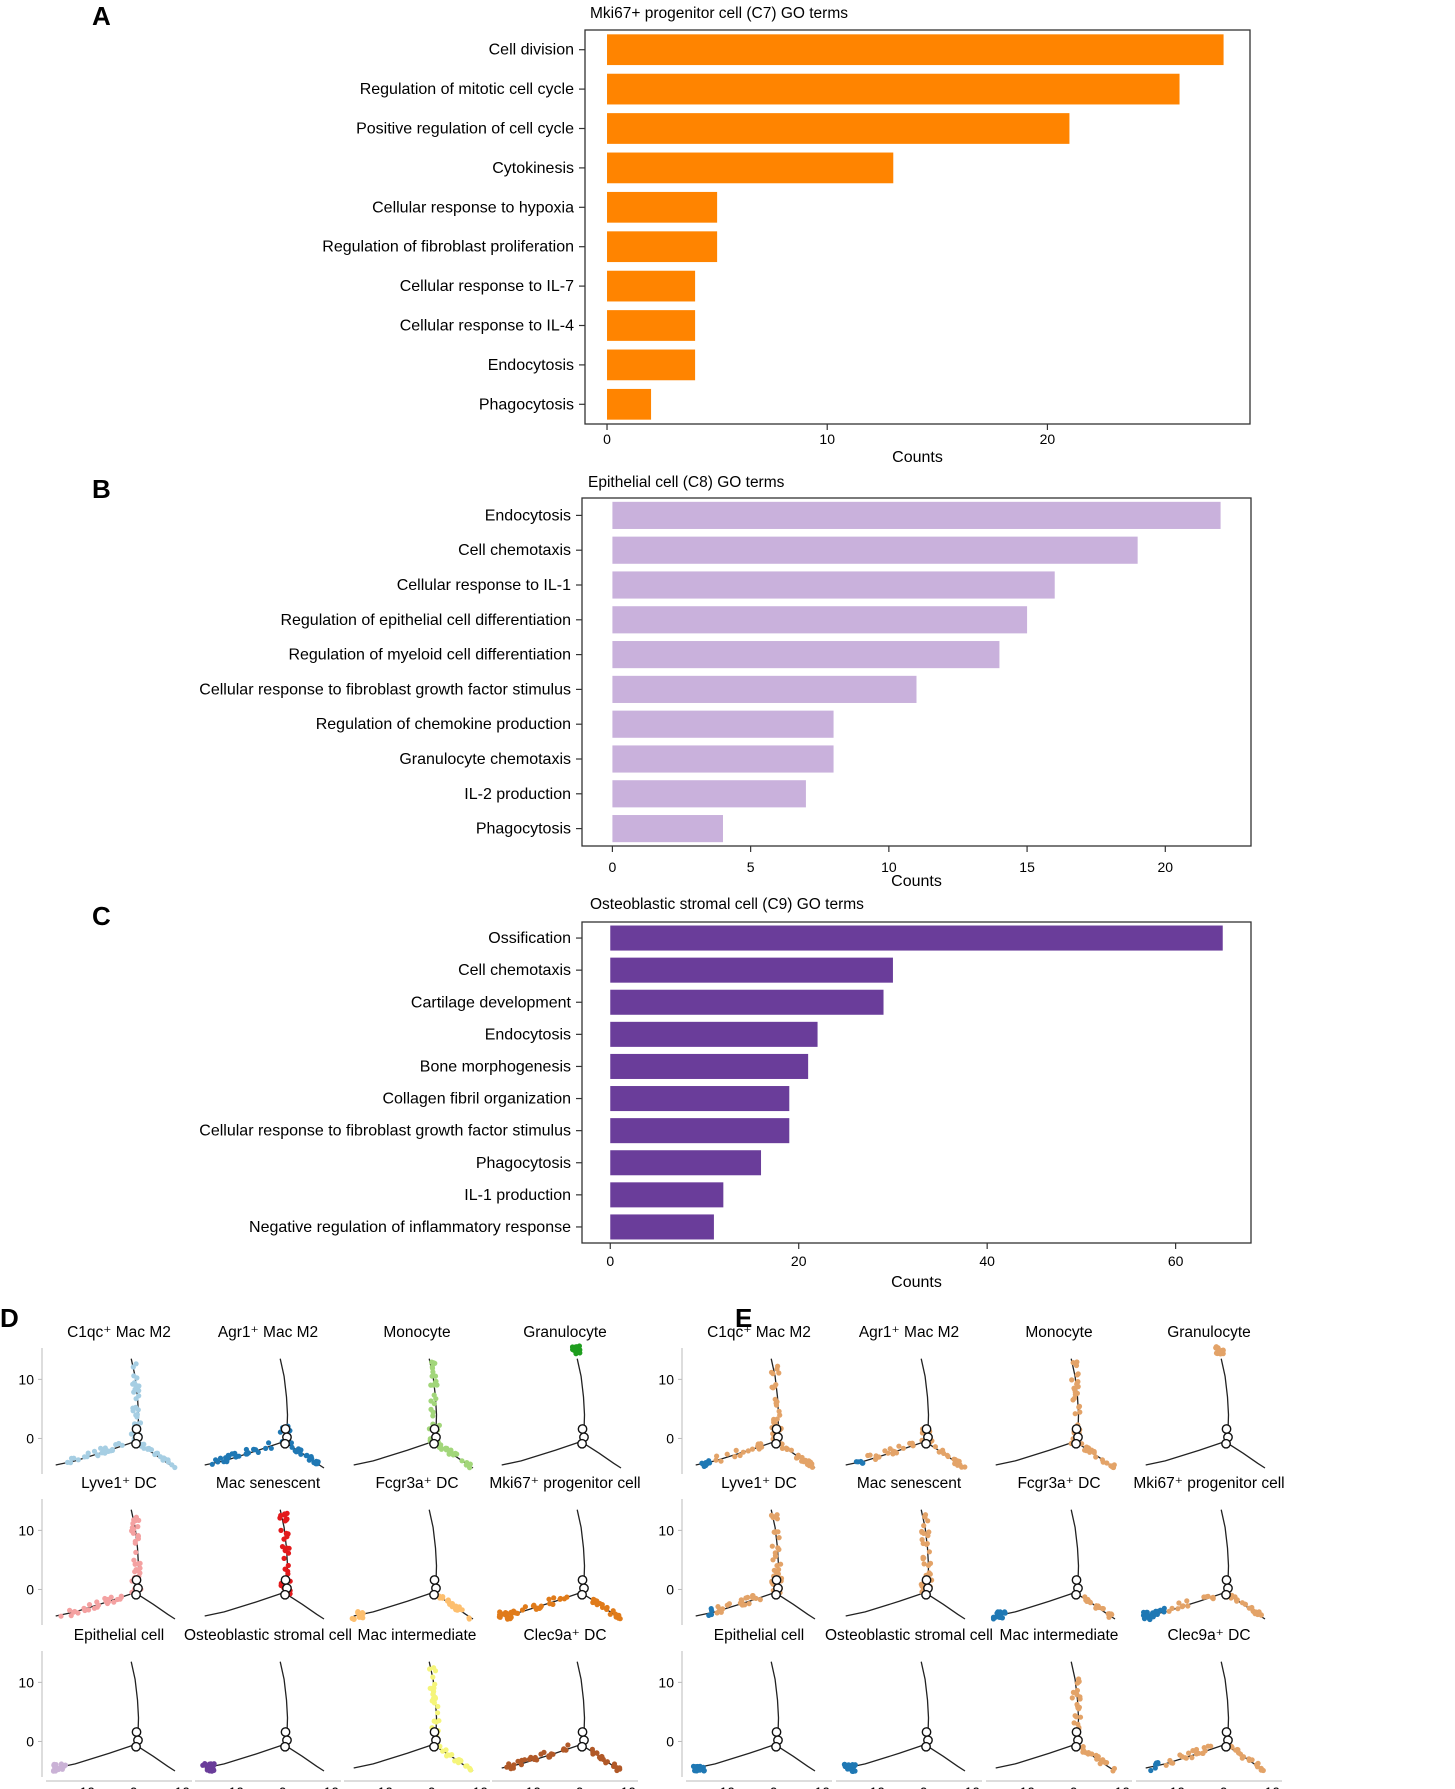 This screenshot has height=1789, width=1455. I want to click on facet-mac-intermediate: Mac intermediate -10 0 10, so click(417, 1708).